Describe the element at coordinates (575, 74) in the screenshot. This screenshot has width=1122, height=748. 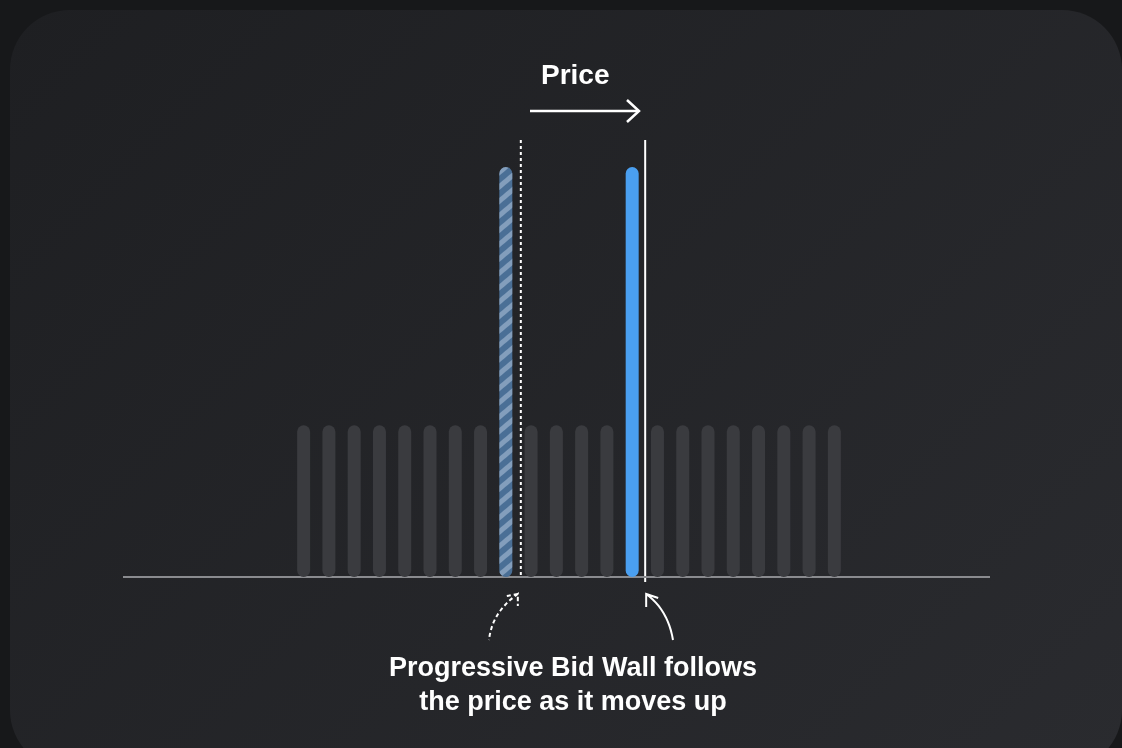
I see `text: Price` at that location.